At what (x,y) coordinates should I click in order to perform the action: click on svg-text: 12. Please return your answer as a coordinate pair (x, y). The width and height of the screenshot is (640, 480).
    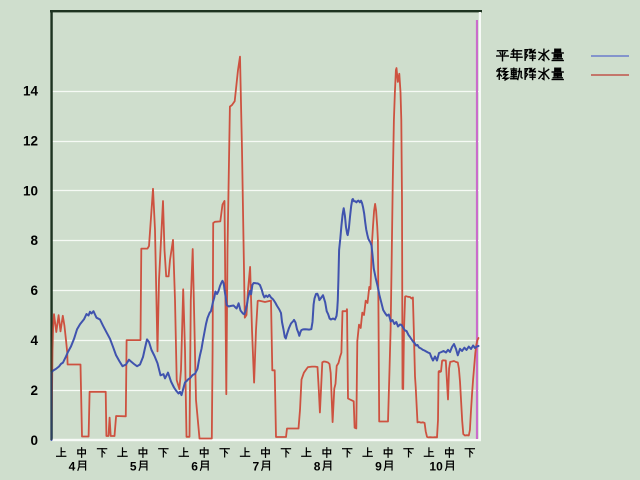
    Looking at the image, I should click on (30, 140).